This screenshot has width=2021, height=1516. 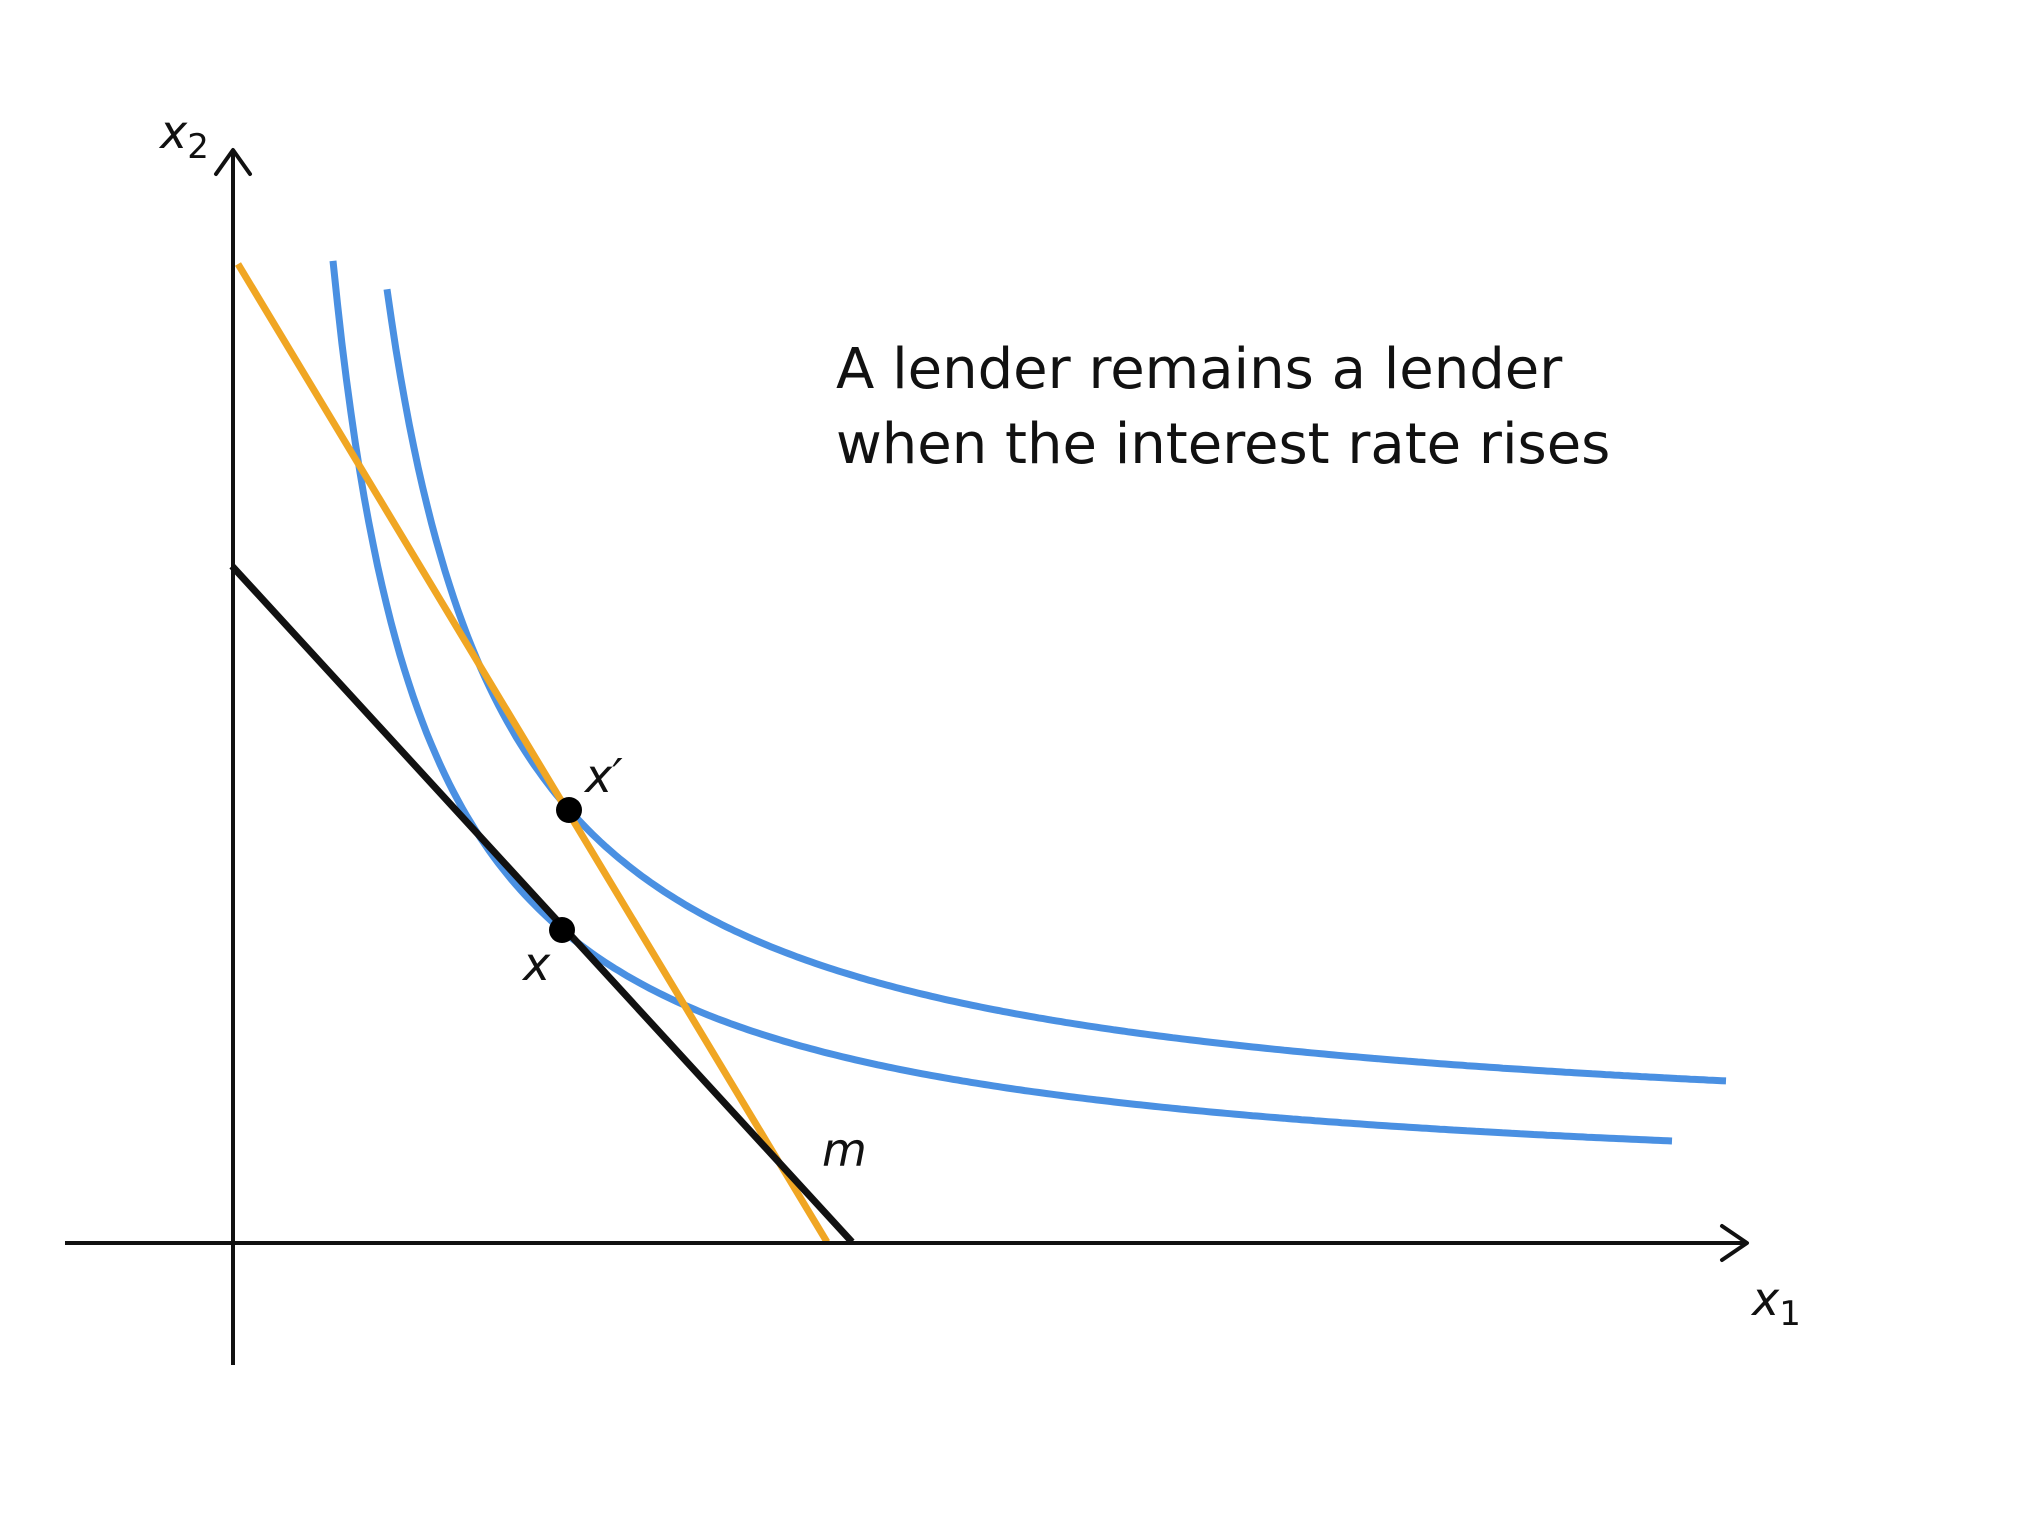 I want to click on caption-line-2: when the interest rate rises, so click(x=1223, y=444).